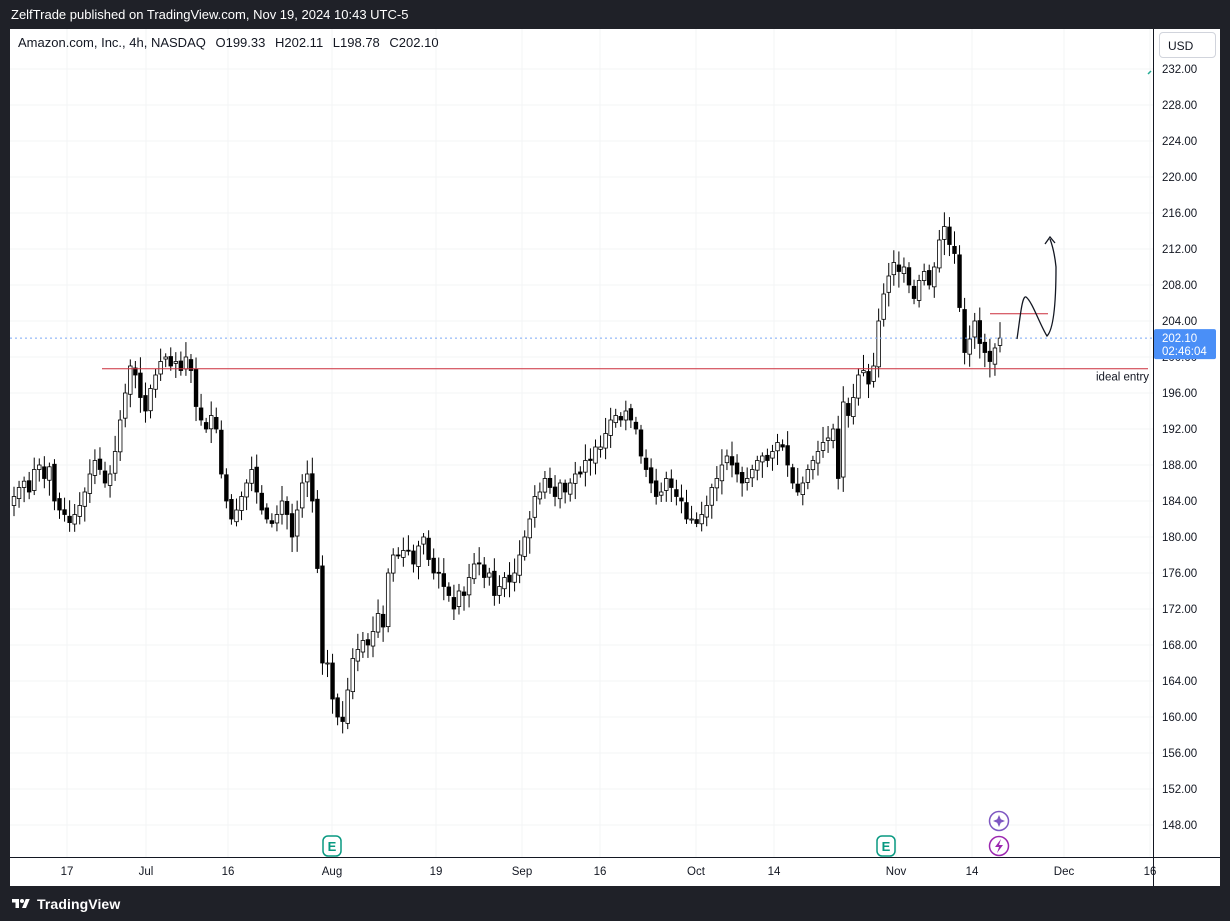  Describe the element at coordinates (1179, 322) in the screenshot. I see `y-tick-label: 204.00` at that location.